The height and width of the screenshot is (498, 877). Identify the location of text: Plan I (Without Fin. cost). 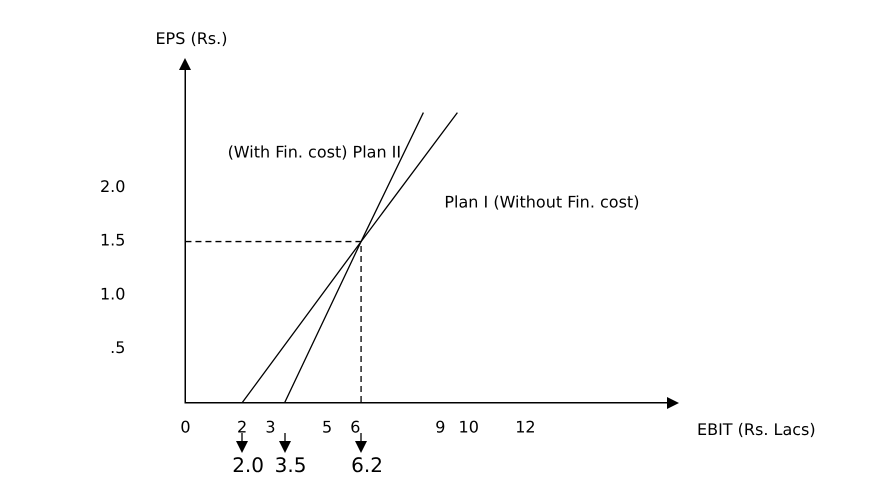
(542, 202).